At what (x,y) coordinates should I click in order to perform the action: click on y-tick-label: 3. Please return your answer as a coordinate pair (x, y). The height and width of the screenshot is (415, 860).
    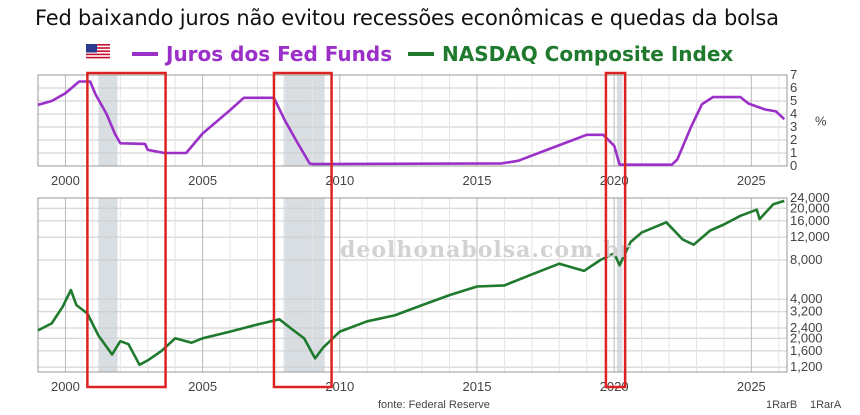
    Looking at the image, I should click on (793, 126).